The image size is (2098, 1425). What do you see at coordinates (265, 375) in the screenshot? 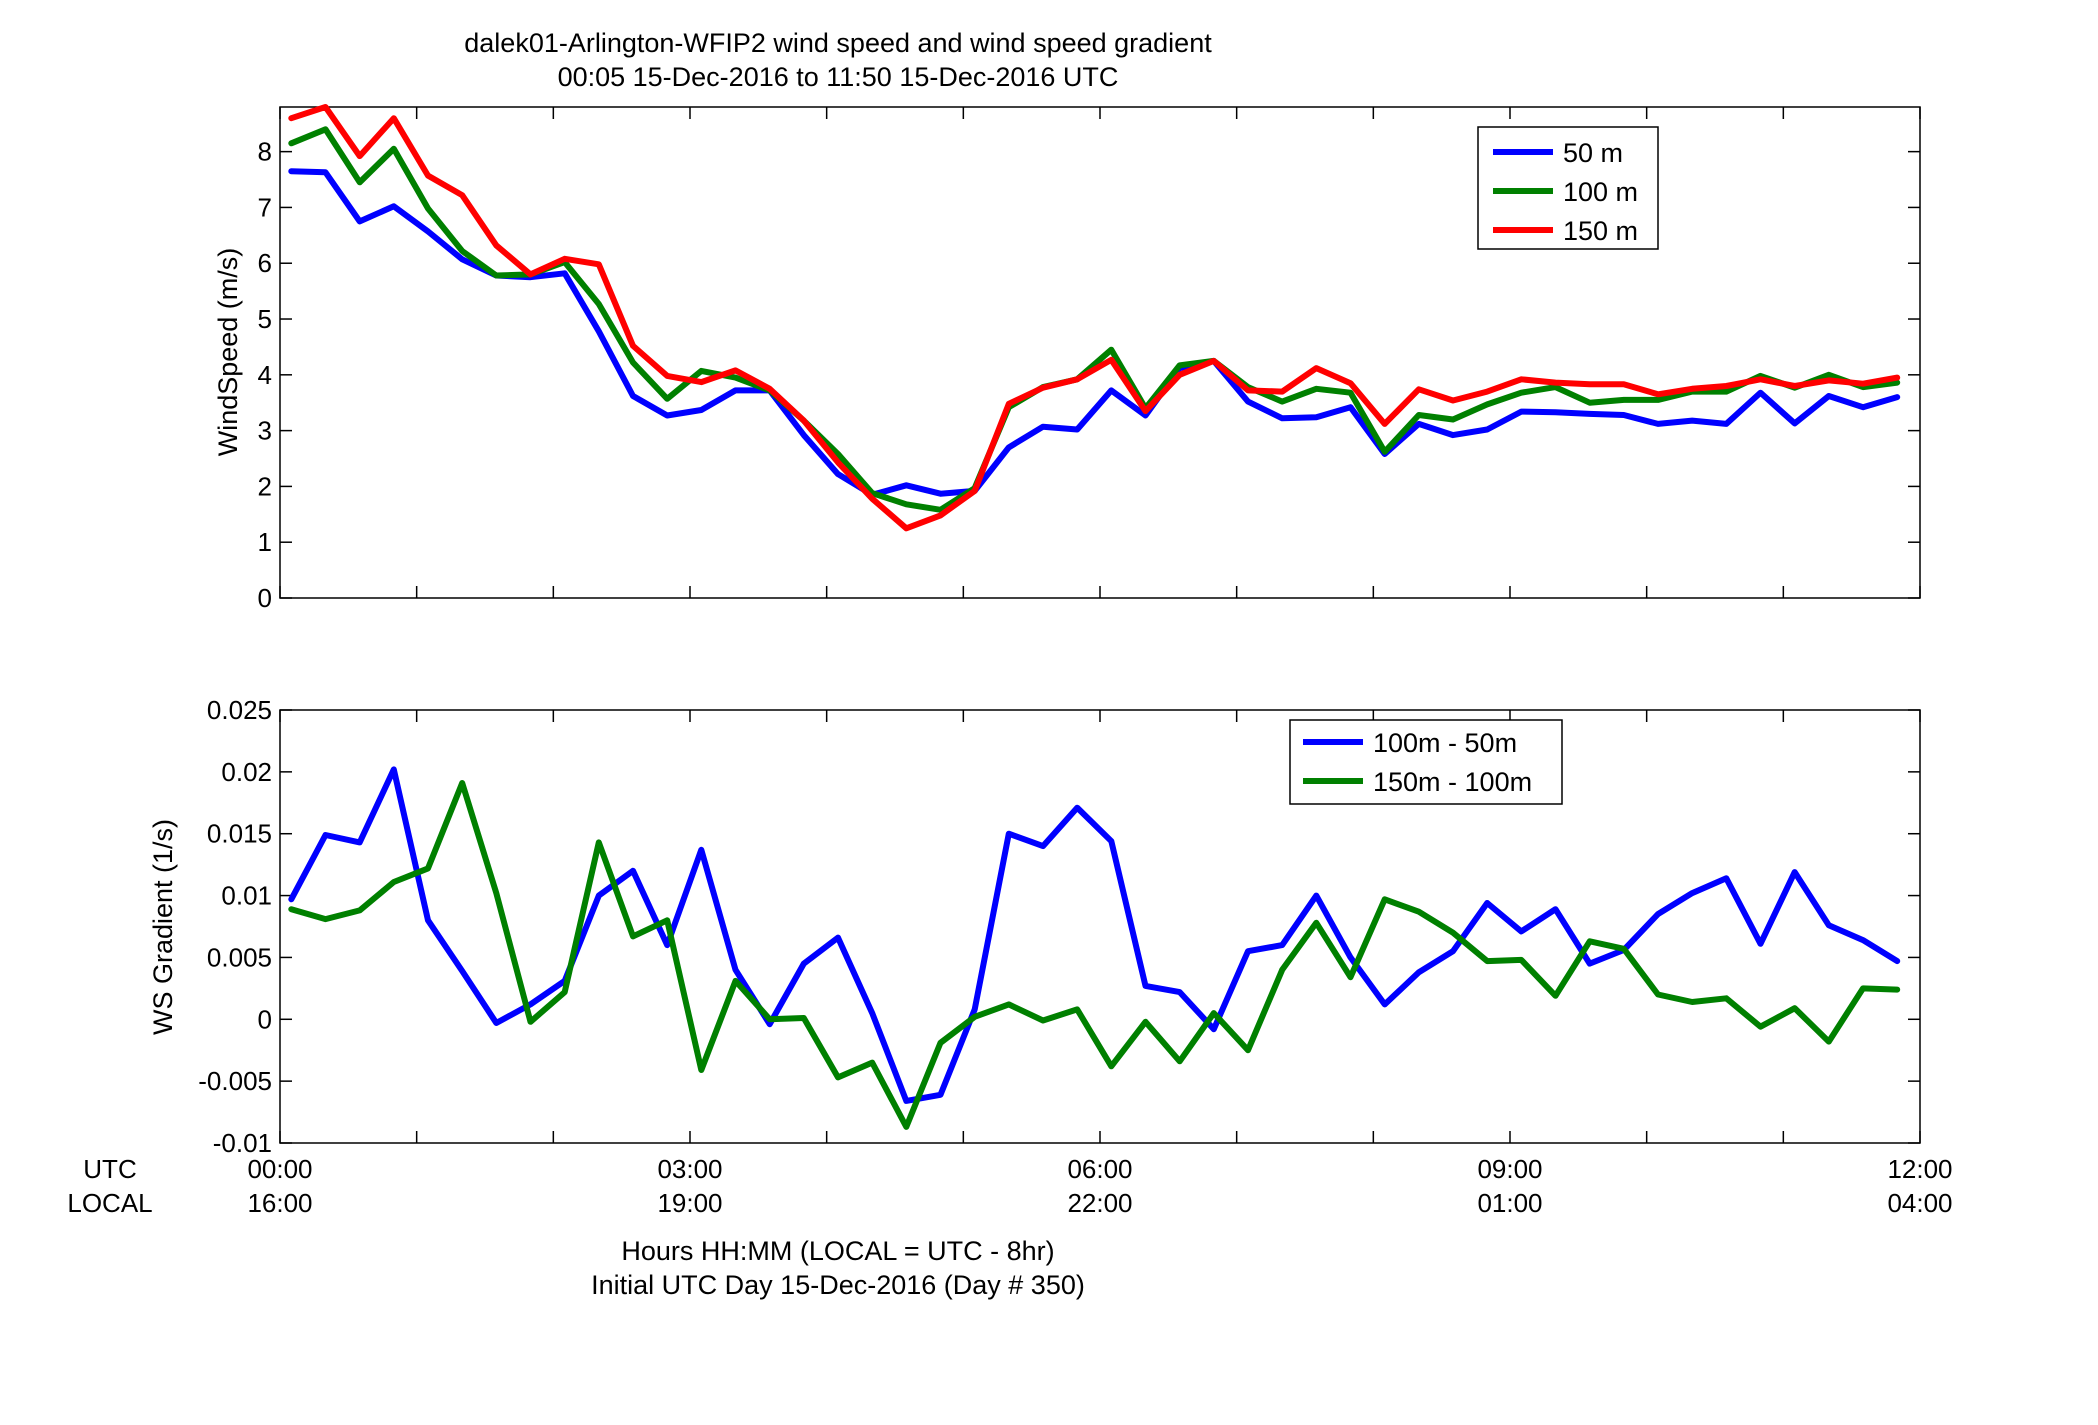
I see `y-tick-label: 4` at bounding box center [265, 375].